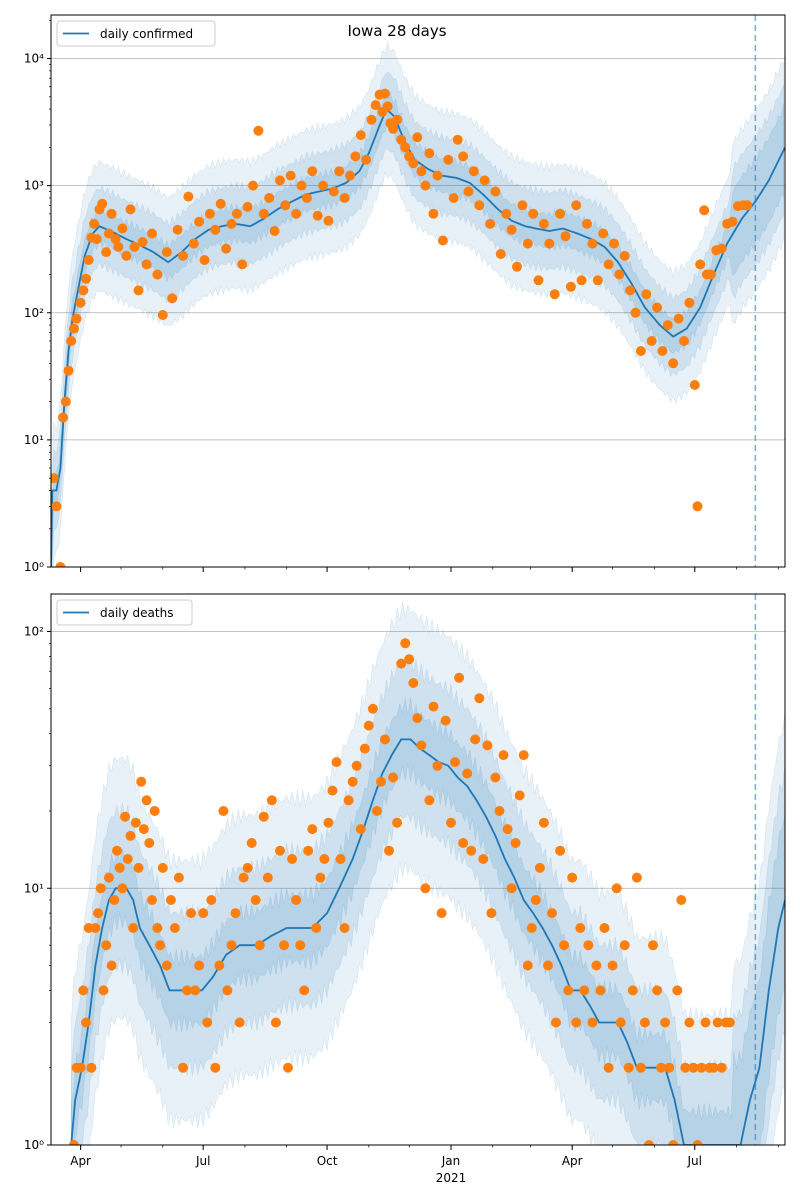  Describe the element at coordinates (124, 612) in the screenshot. I see `legend: daily deaths` at that location.